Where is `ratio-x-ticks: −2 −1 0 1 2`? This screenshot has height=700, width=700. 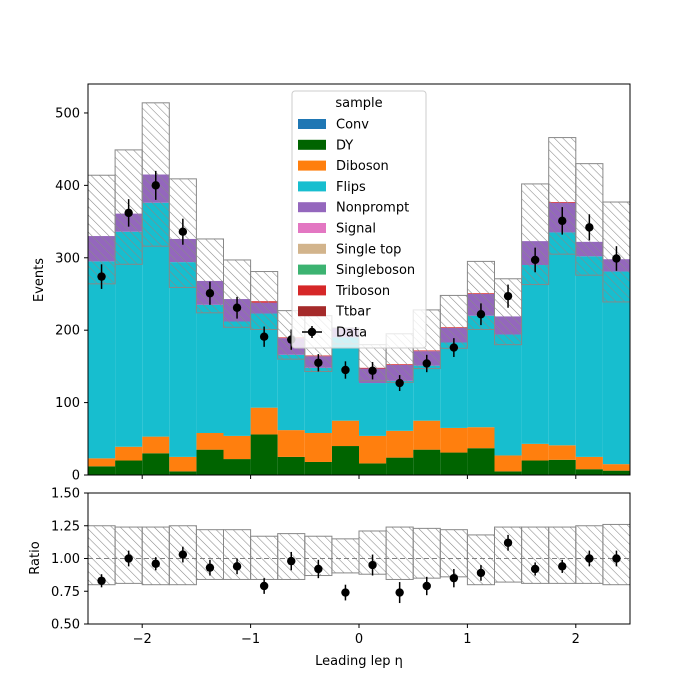
ratio-x-ticks: −2 −1 0 1 2 is located at coordinates (356, 635).